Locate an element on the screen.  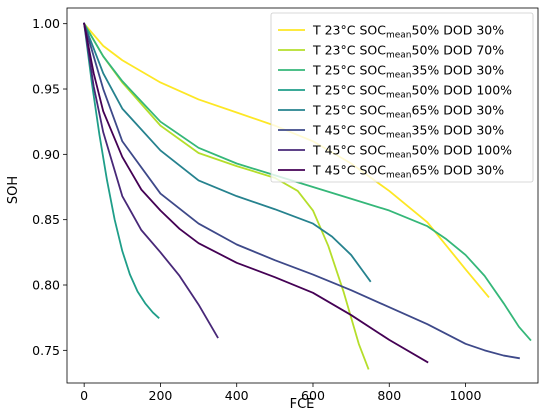
x-tick-label: 800 is located at coordinates (389, 395).